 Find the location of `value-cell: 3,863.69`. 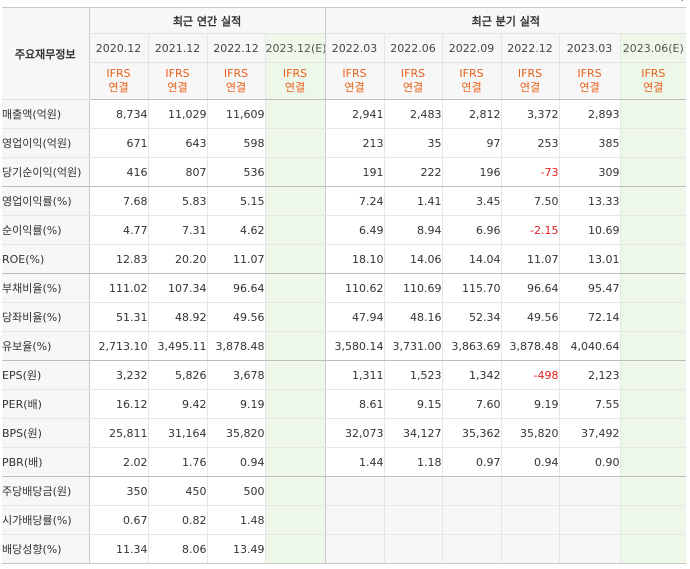

value-cell: 3,863.69 is located at coordinates (471, 346).